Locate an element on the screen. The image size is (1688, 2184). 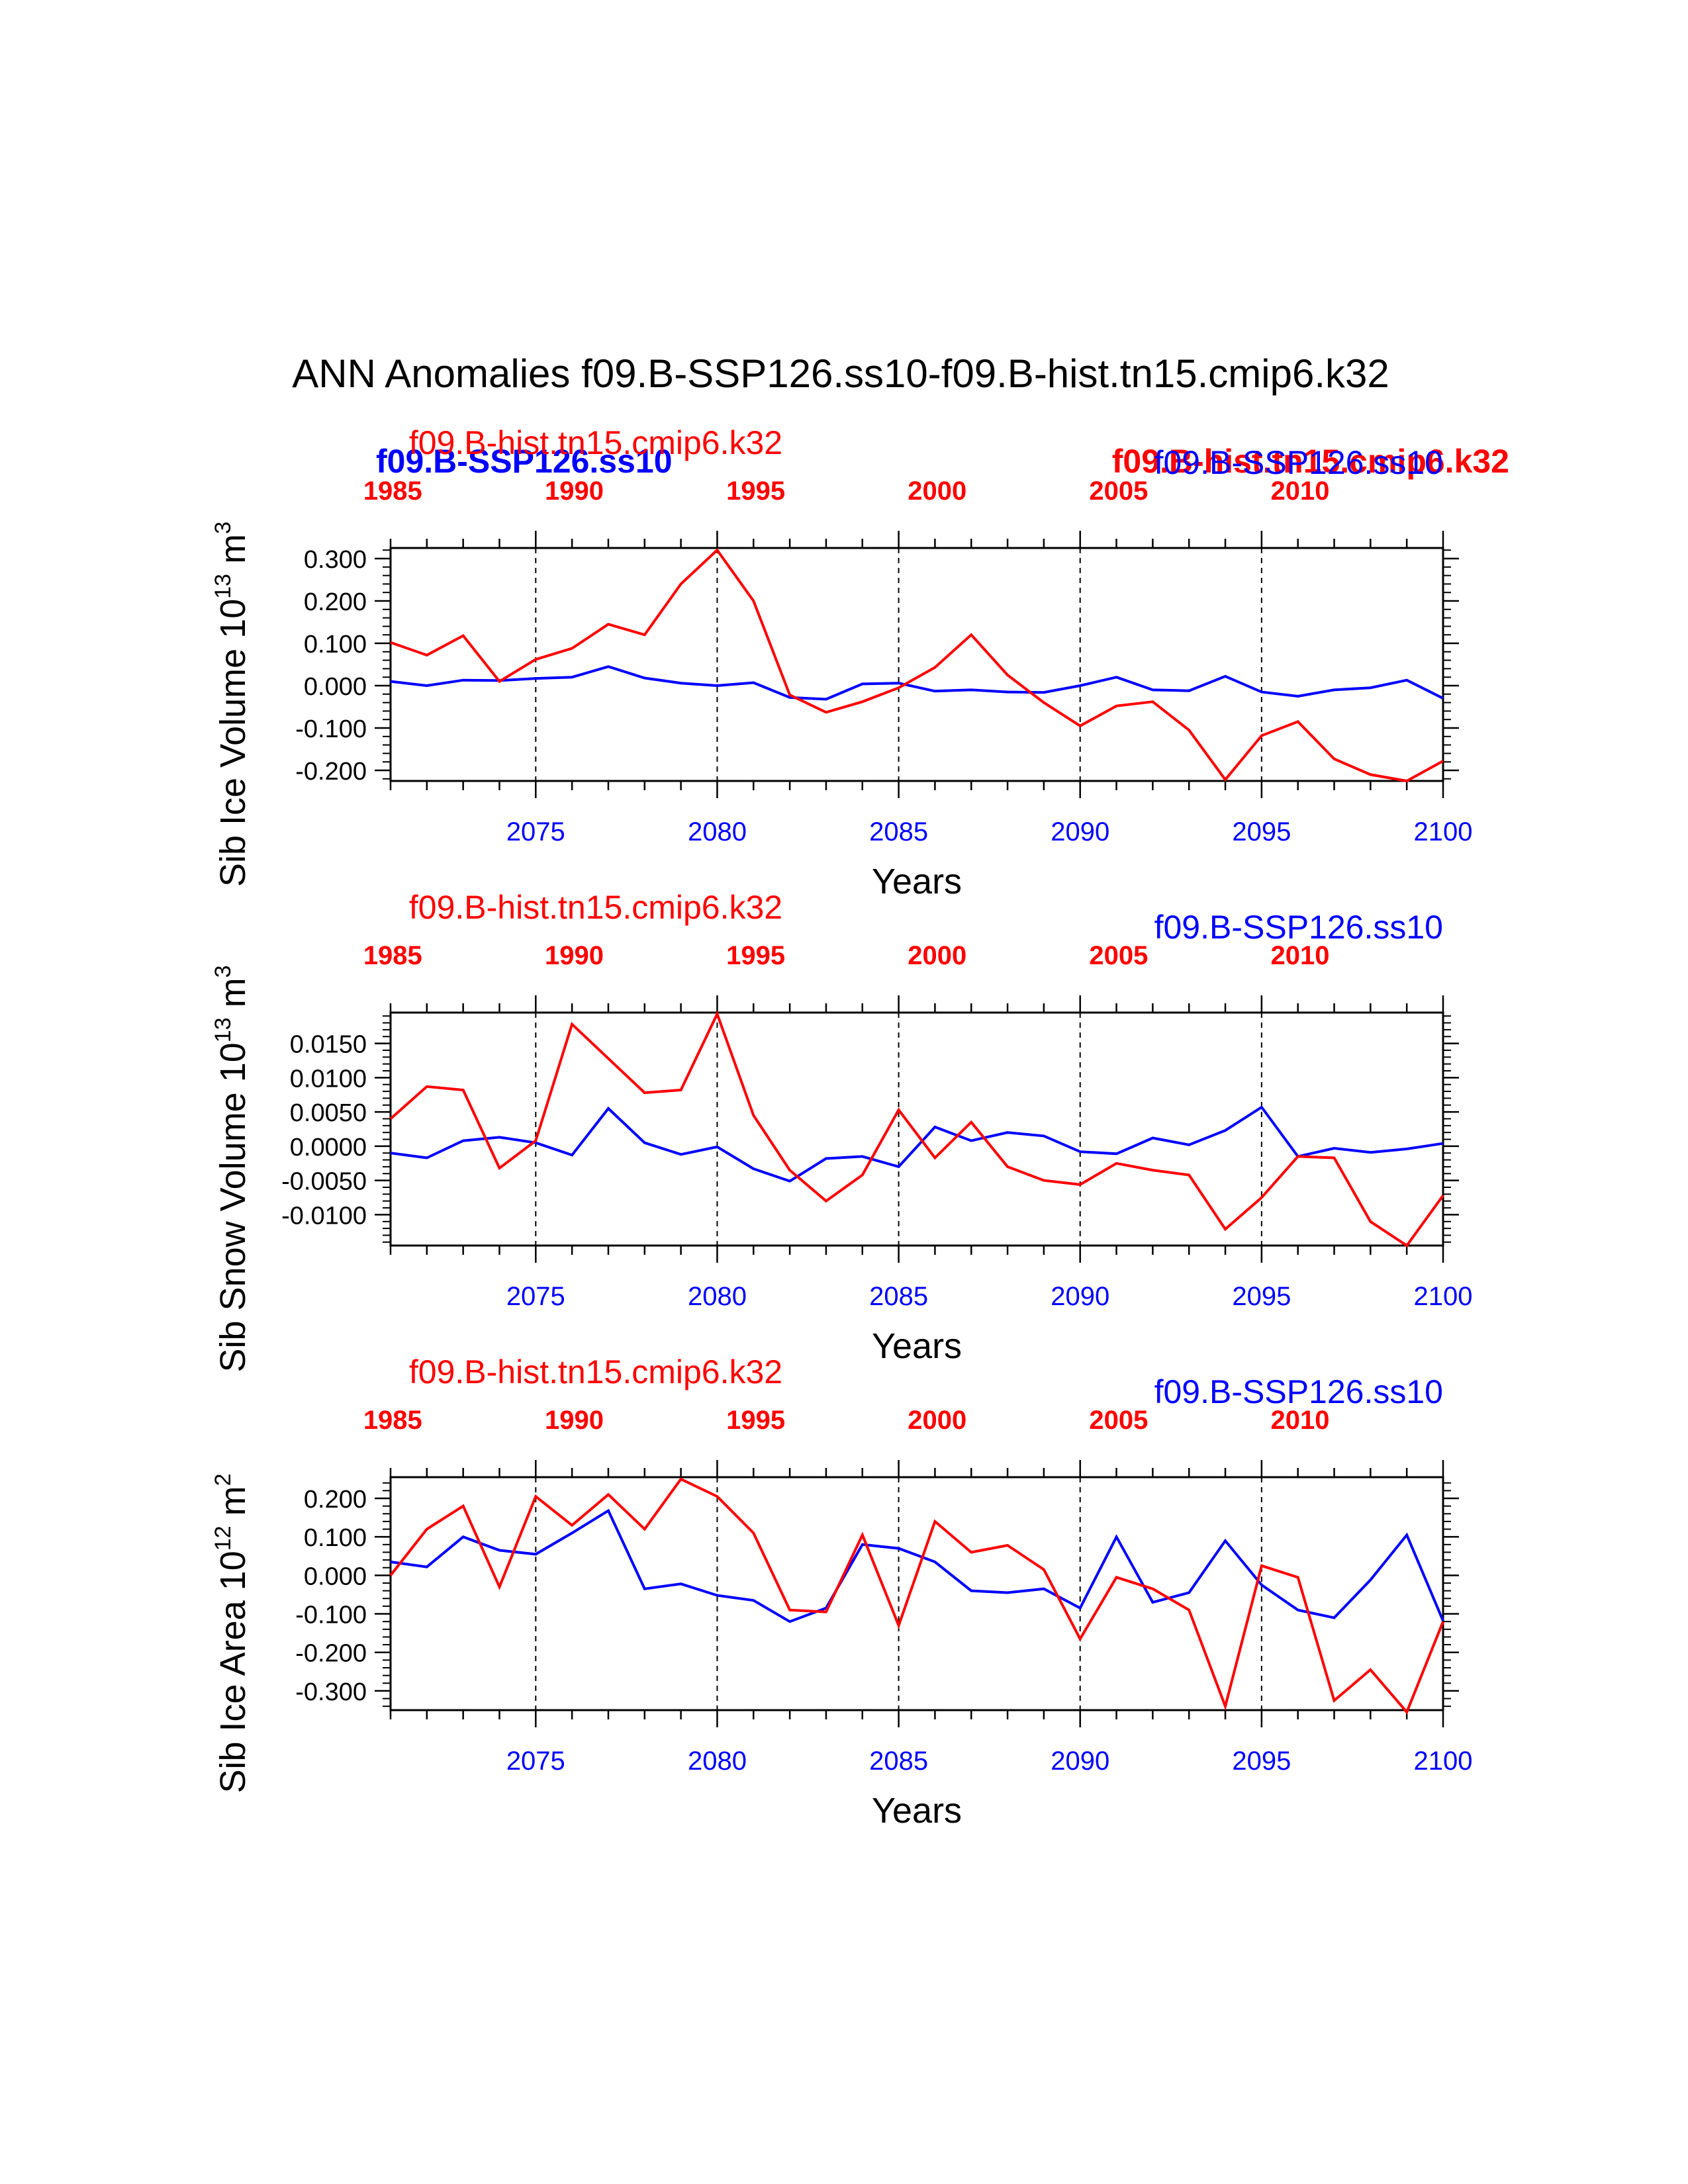
overlay-hist-bold: f09.B-hist.tn15.cmip6.k32 is located at coordinates (1310, 461).